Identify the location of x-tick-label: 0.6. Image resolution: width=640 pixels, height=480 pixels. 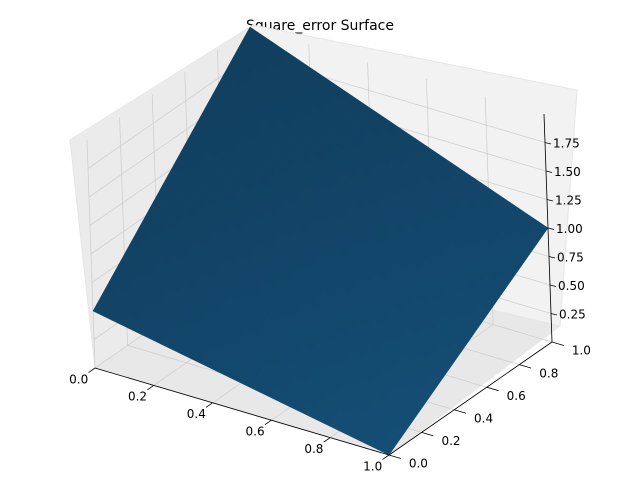
(255, 432).